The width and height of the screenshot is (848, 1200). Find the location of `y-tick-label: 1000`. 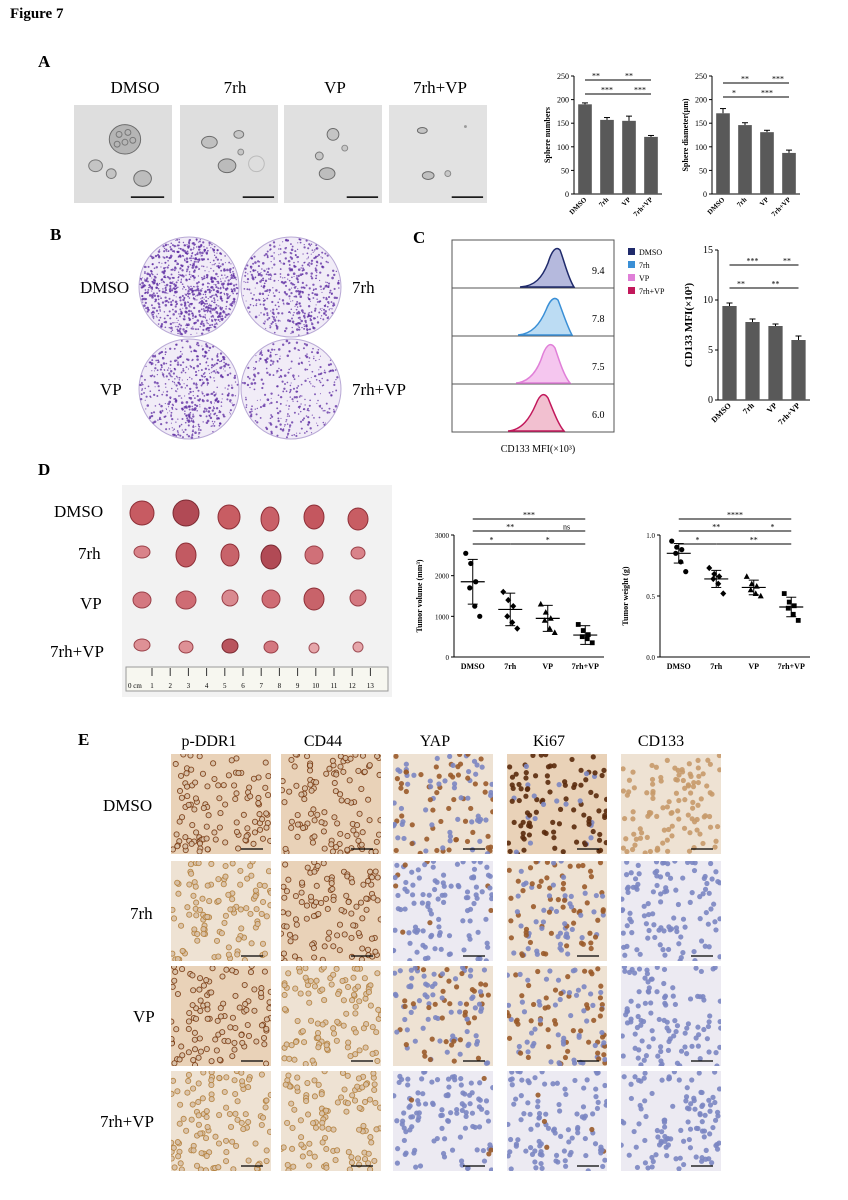

y-tick-label: 1000 is located at coordinates (442, 617).